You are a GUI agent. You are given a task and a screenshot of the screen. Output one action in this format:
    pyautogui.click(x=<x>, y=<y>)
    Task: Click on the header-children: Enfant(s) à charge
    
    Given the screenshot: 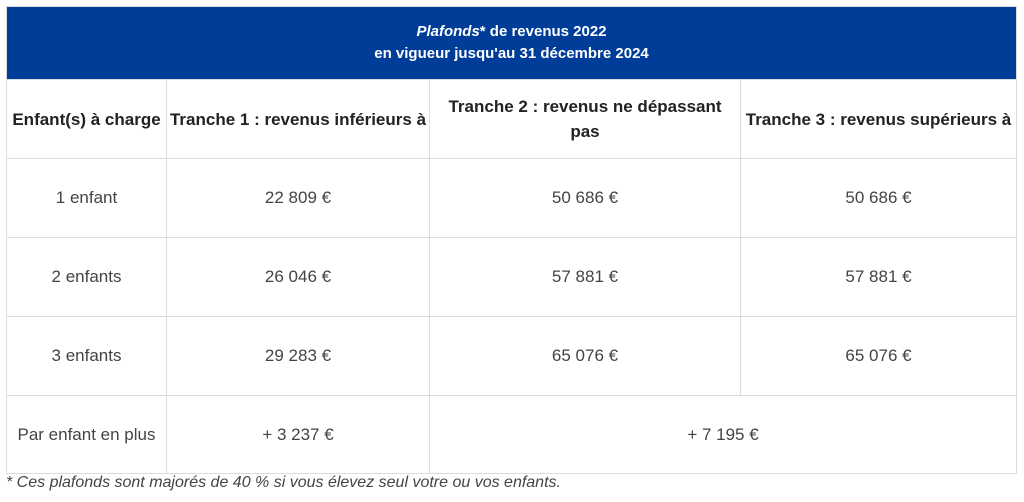 What is the action you would take?
    pyautogui.click(x=86, y=119)
    